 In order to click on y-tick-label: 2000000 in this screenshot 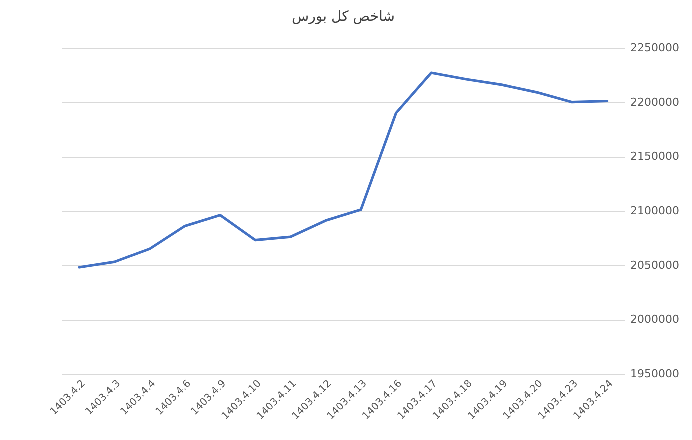, I will do `click(655, 319)`.